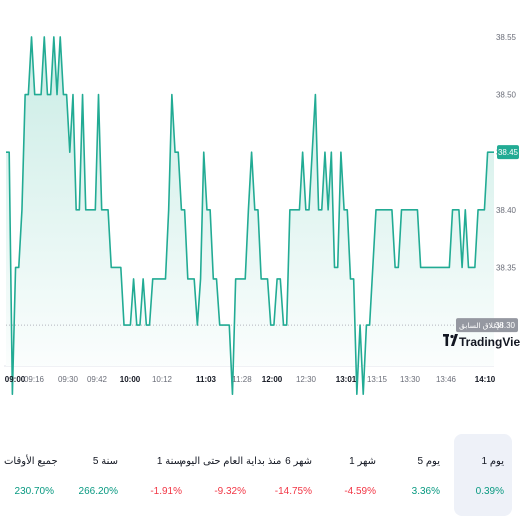  Describe the element at coordinates (34, 491) in the screenshot. I see `perf-change-value: 230.70%` at that location.